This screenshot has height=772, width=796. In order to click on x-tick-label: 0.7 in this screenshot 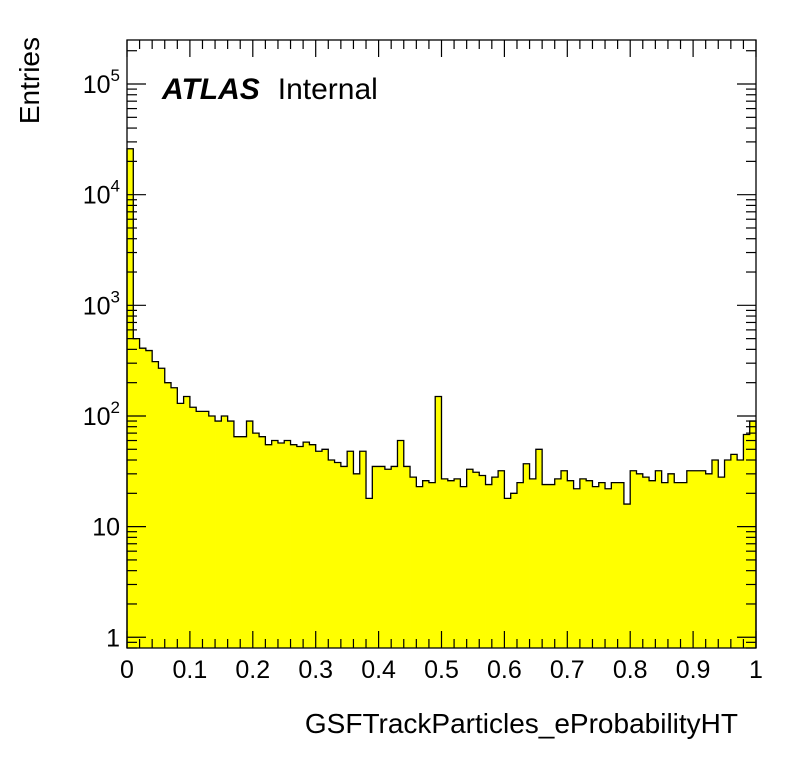, I will do `click(567, 670)`.